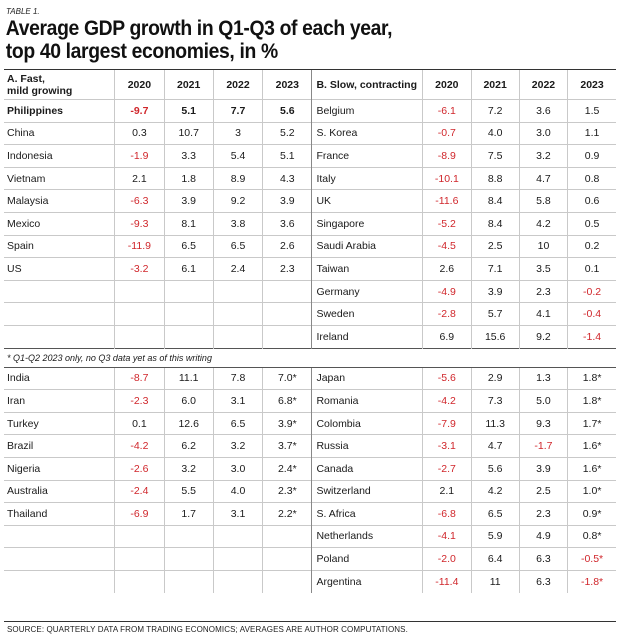  What do you see at coordinates (446, 133) in the screenshot?
I see `growth-value: -0.7` at bounding box center [446, 133].